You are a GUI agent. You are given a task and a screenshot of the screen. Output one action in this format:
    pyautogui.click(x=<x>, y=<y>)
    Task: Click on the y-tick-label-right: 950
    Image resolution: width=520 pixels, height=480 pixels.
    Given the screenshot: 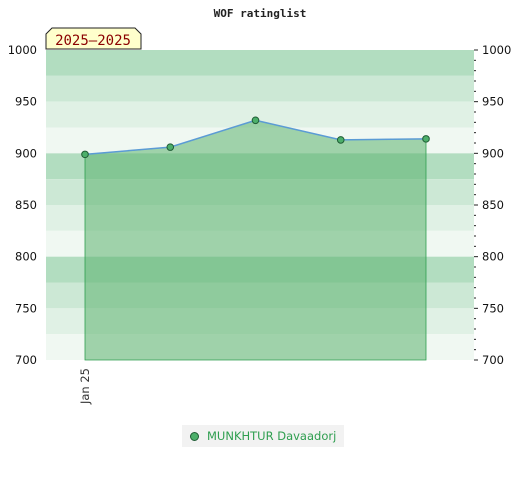 What is the action you would take?
    pyautogui.click(x=493, y=102)
    